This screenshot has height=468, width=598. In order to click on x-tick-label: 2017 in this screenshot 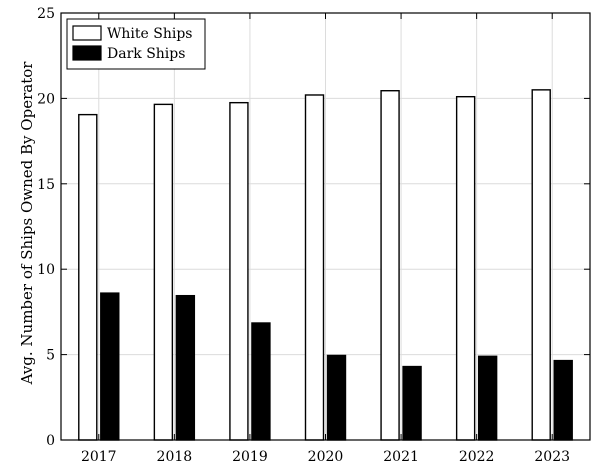, I will do `click(99, 457)`.